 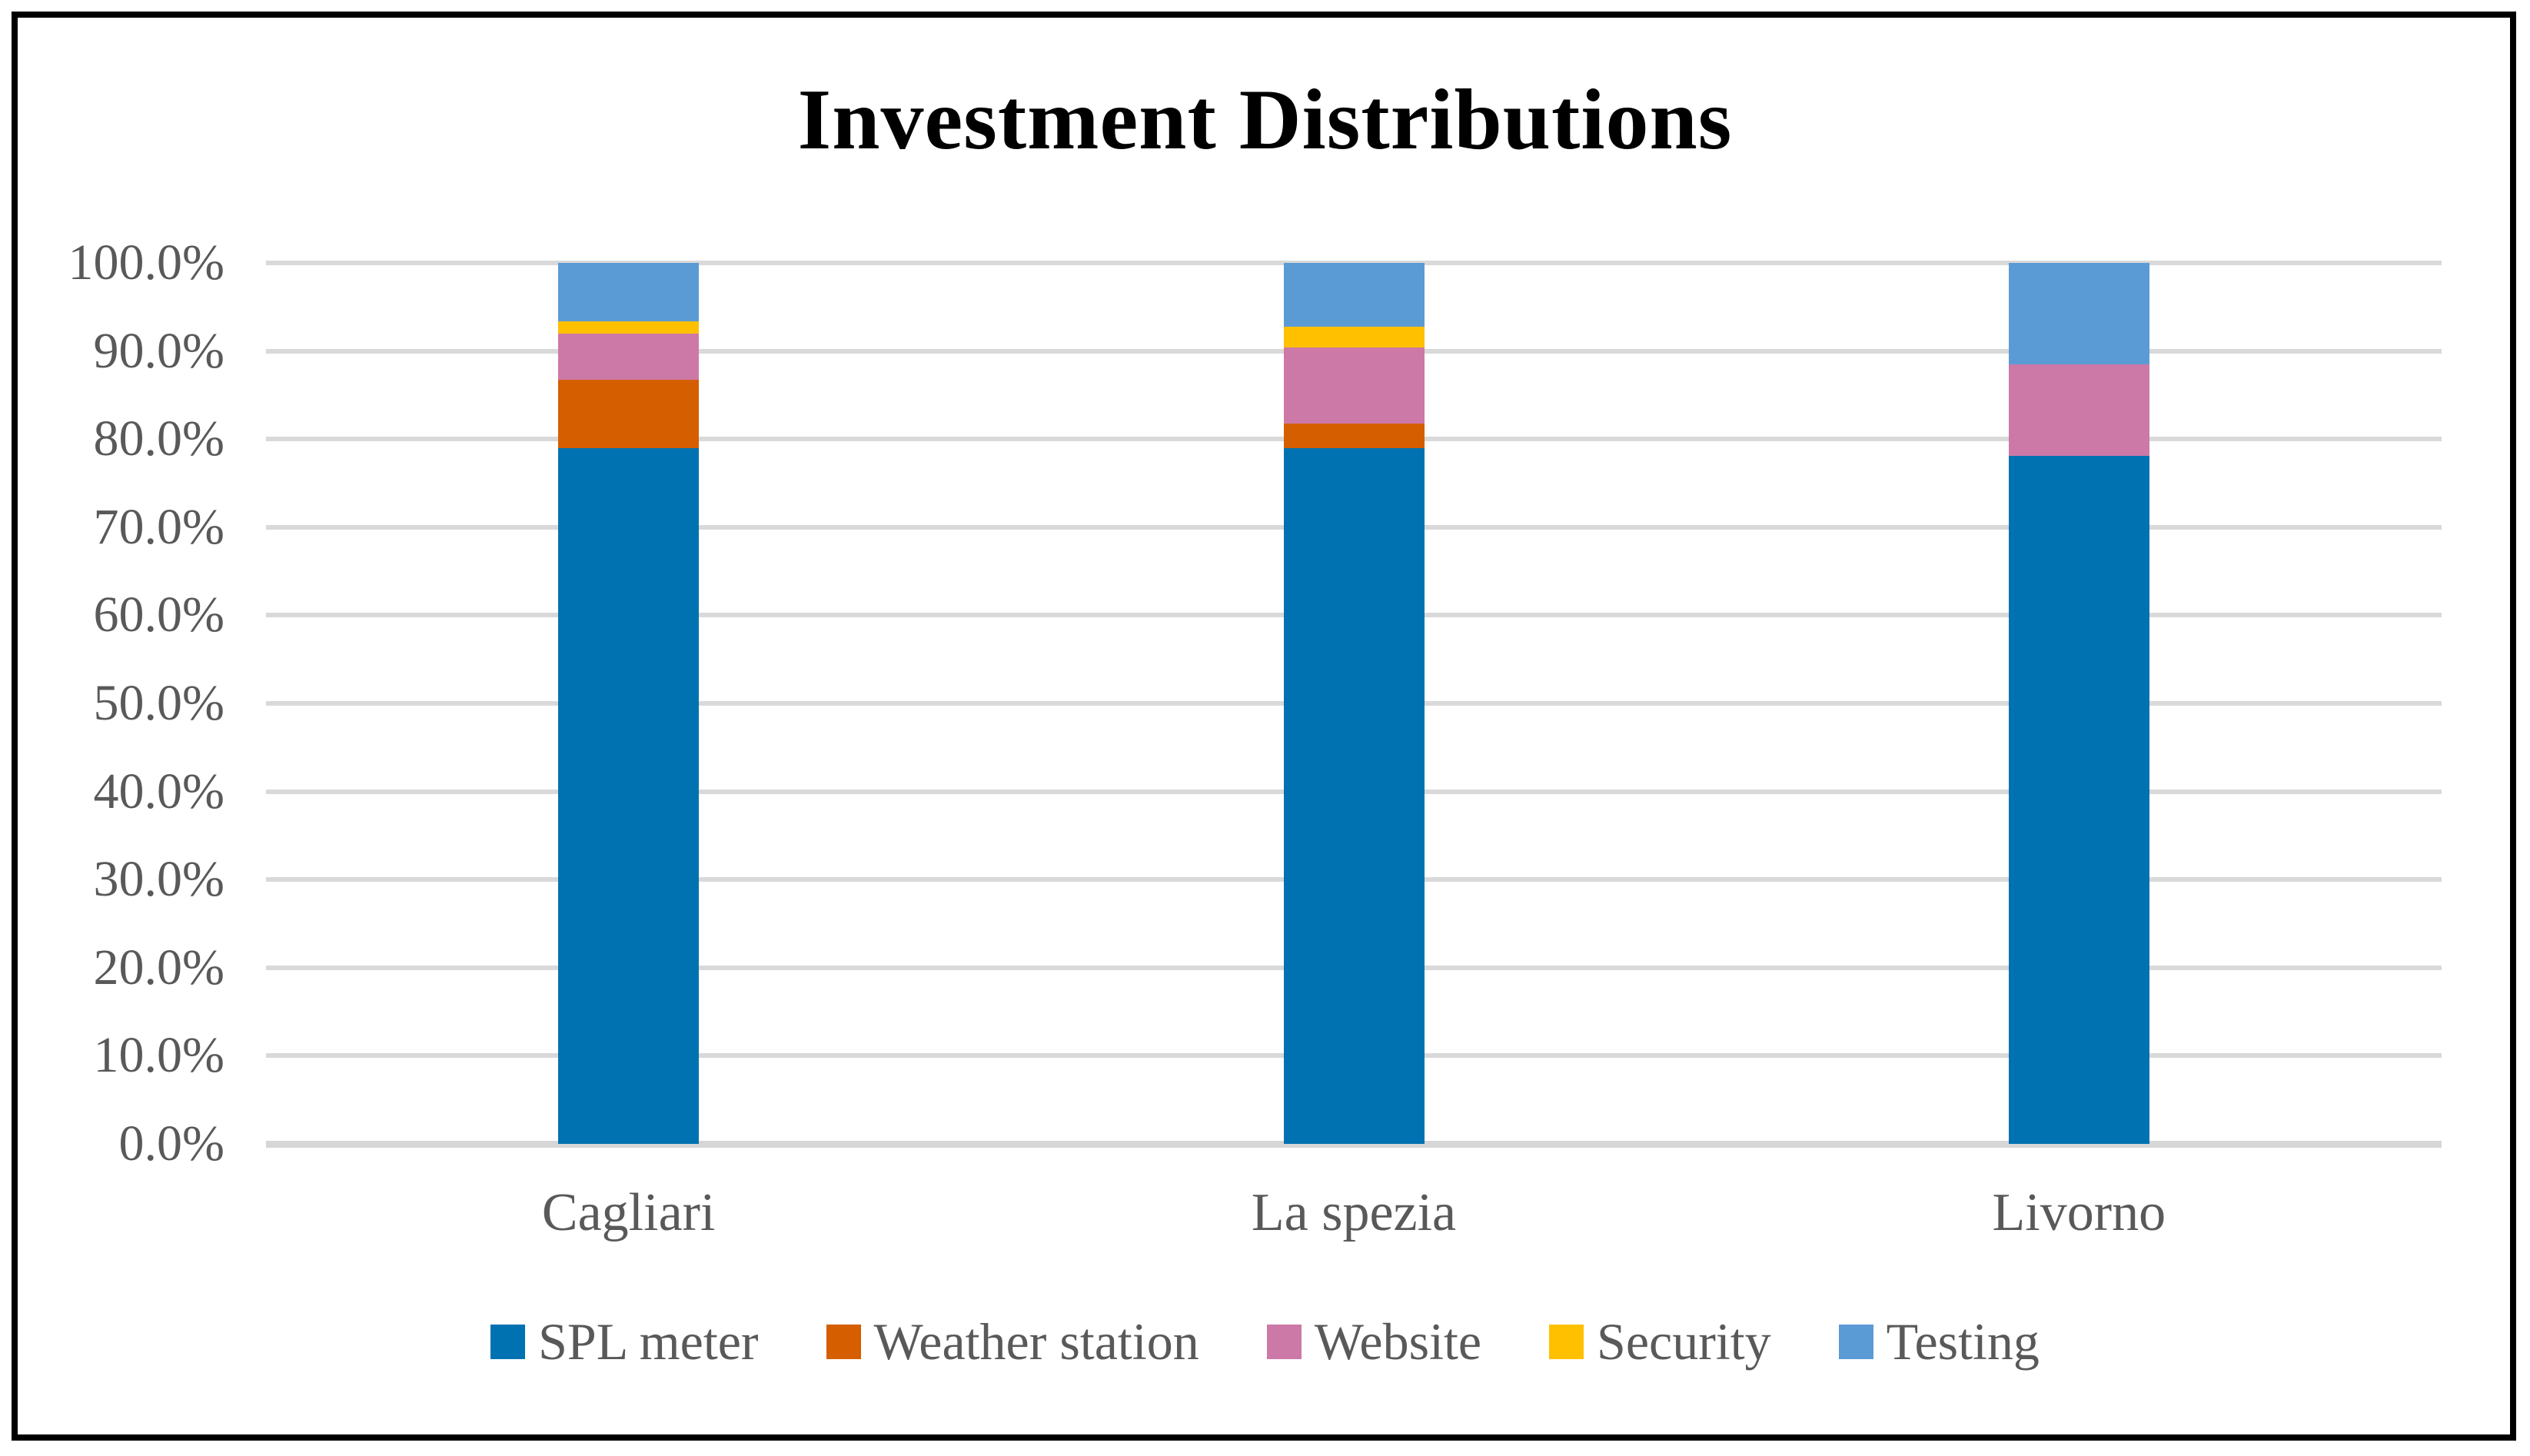 I want to click on legend-item-weather-station: Weather station, so click(x=1012, y=1341).